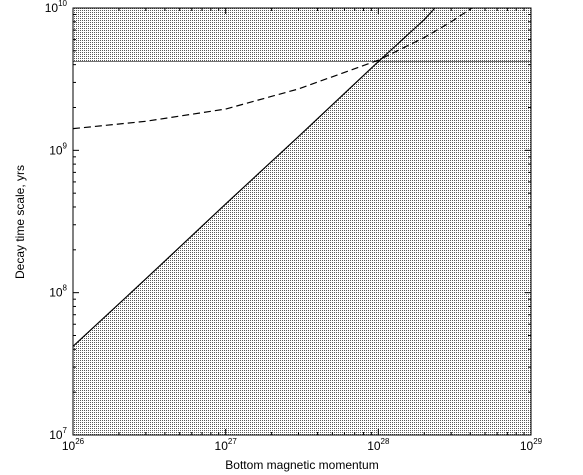 This screenshot has height=475, width=583. Describe the element at coordinates (56, 7) in the screenshot. I see `y-tick-label: 10¹⁰` at that location.